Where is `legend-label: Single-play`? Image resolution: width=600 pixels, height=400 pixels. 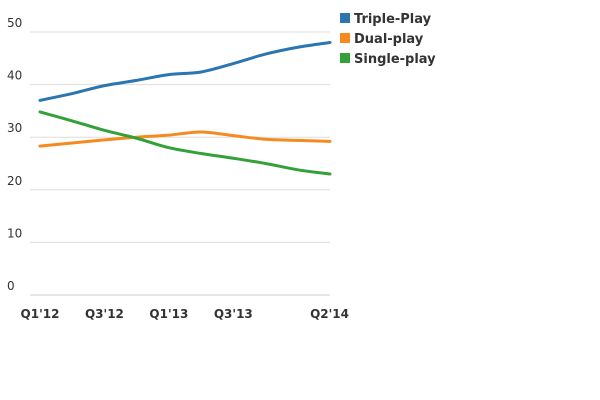 legend-label: Single-play is located at coordinates (395, 59).